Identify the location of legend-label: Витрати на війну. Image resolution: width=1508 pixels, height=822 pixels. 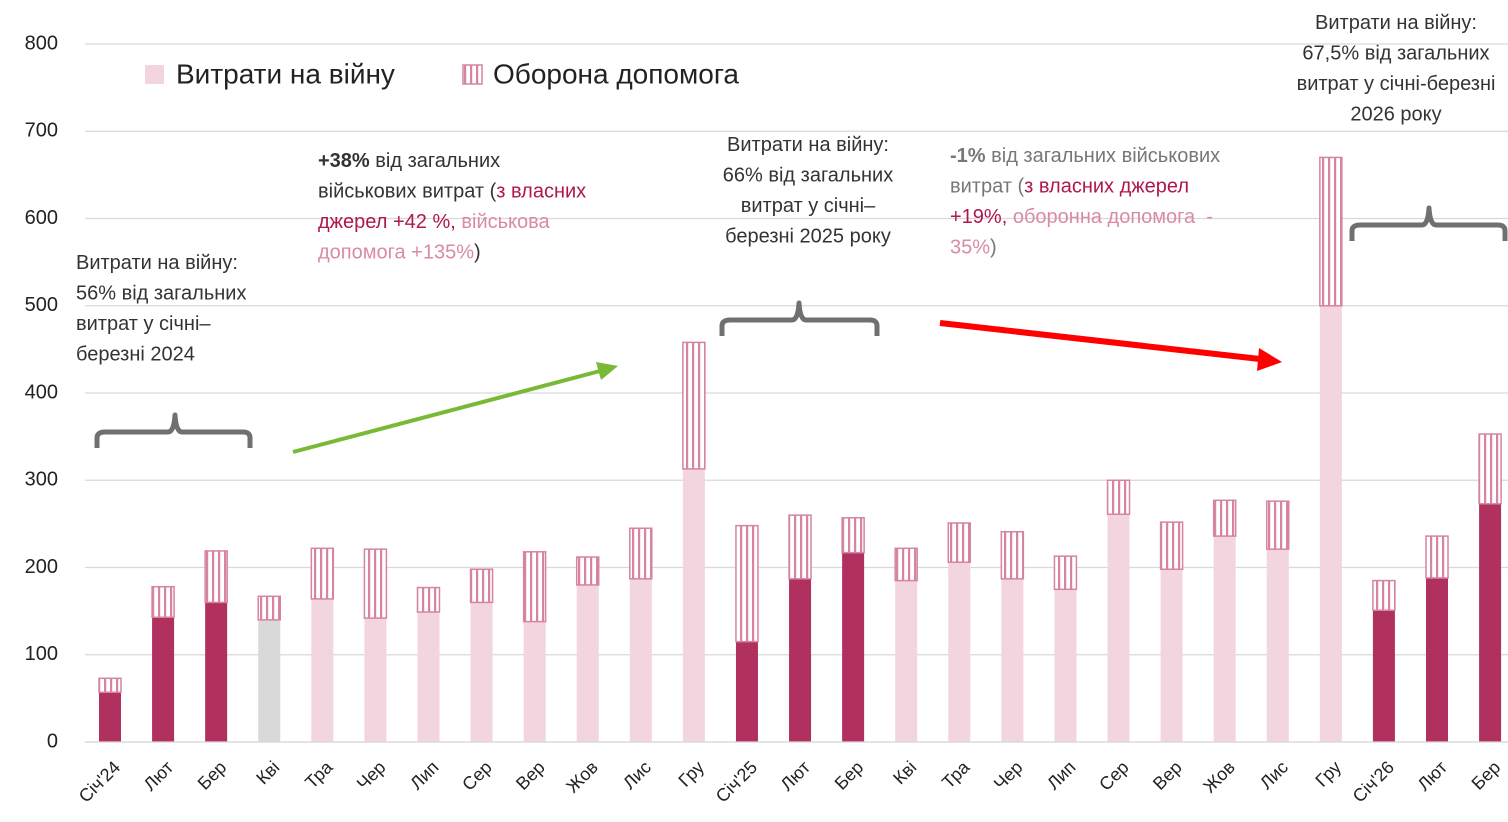
(285, 73).